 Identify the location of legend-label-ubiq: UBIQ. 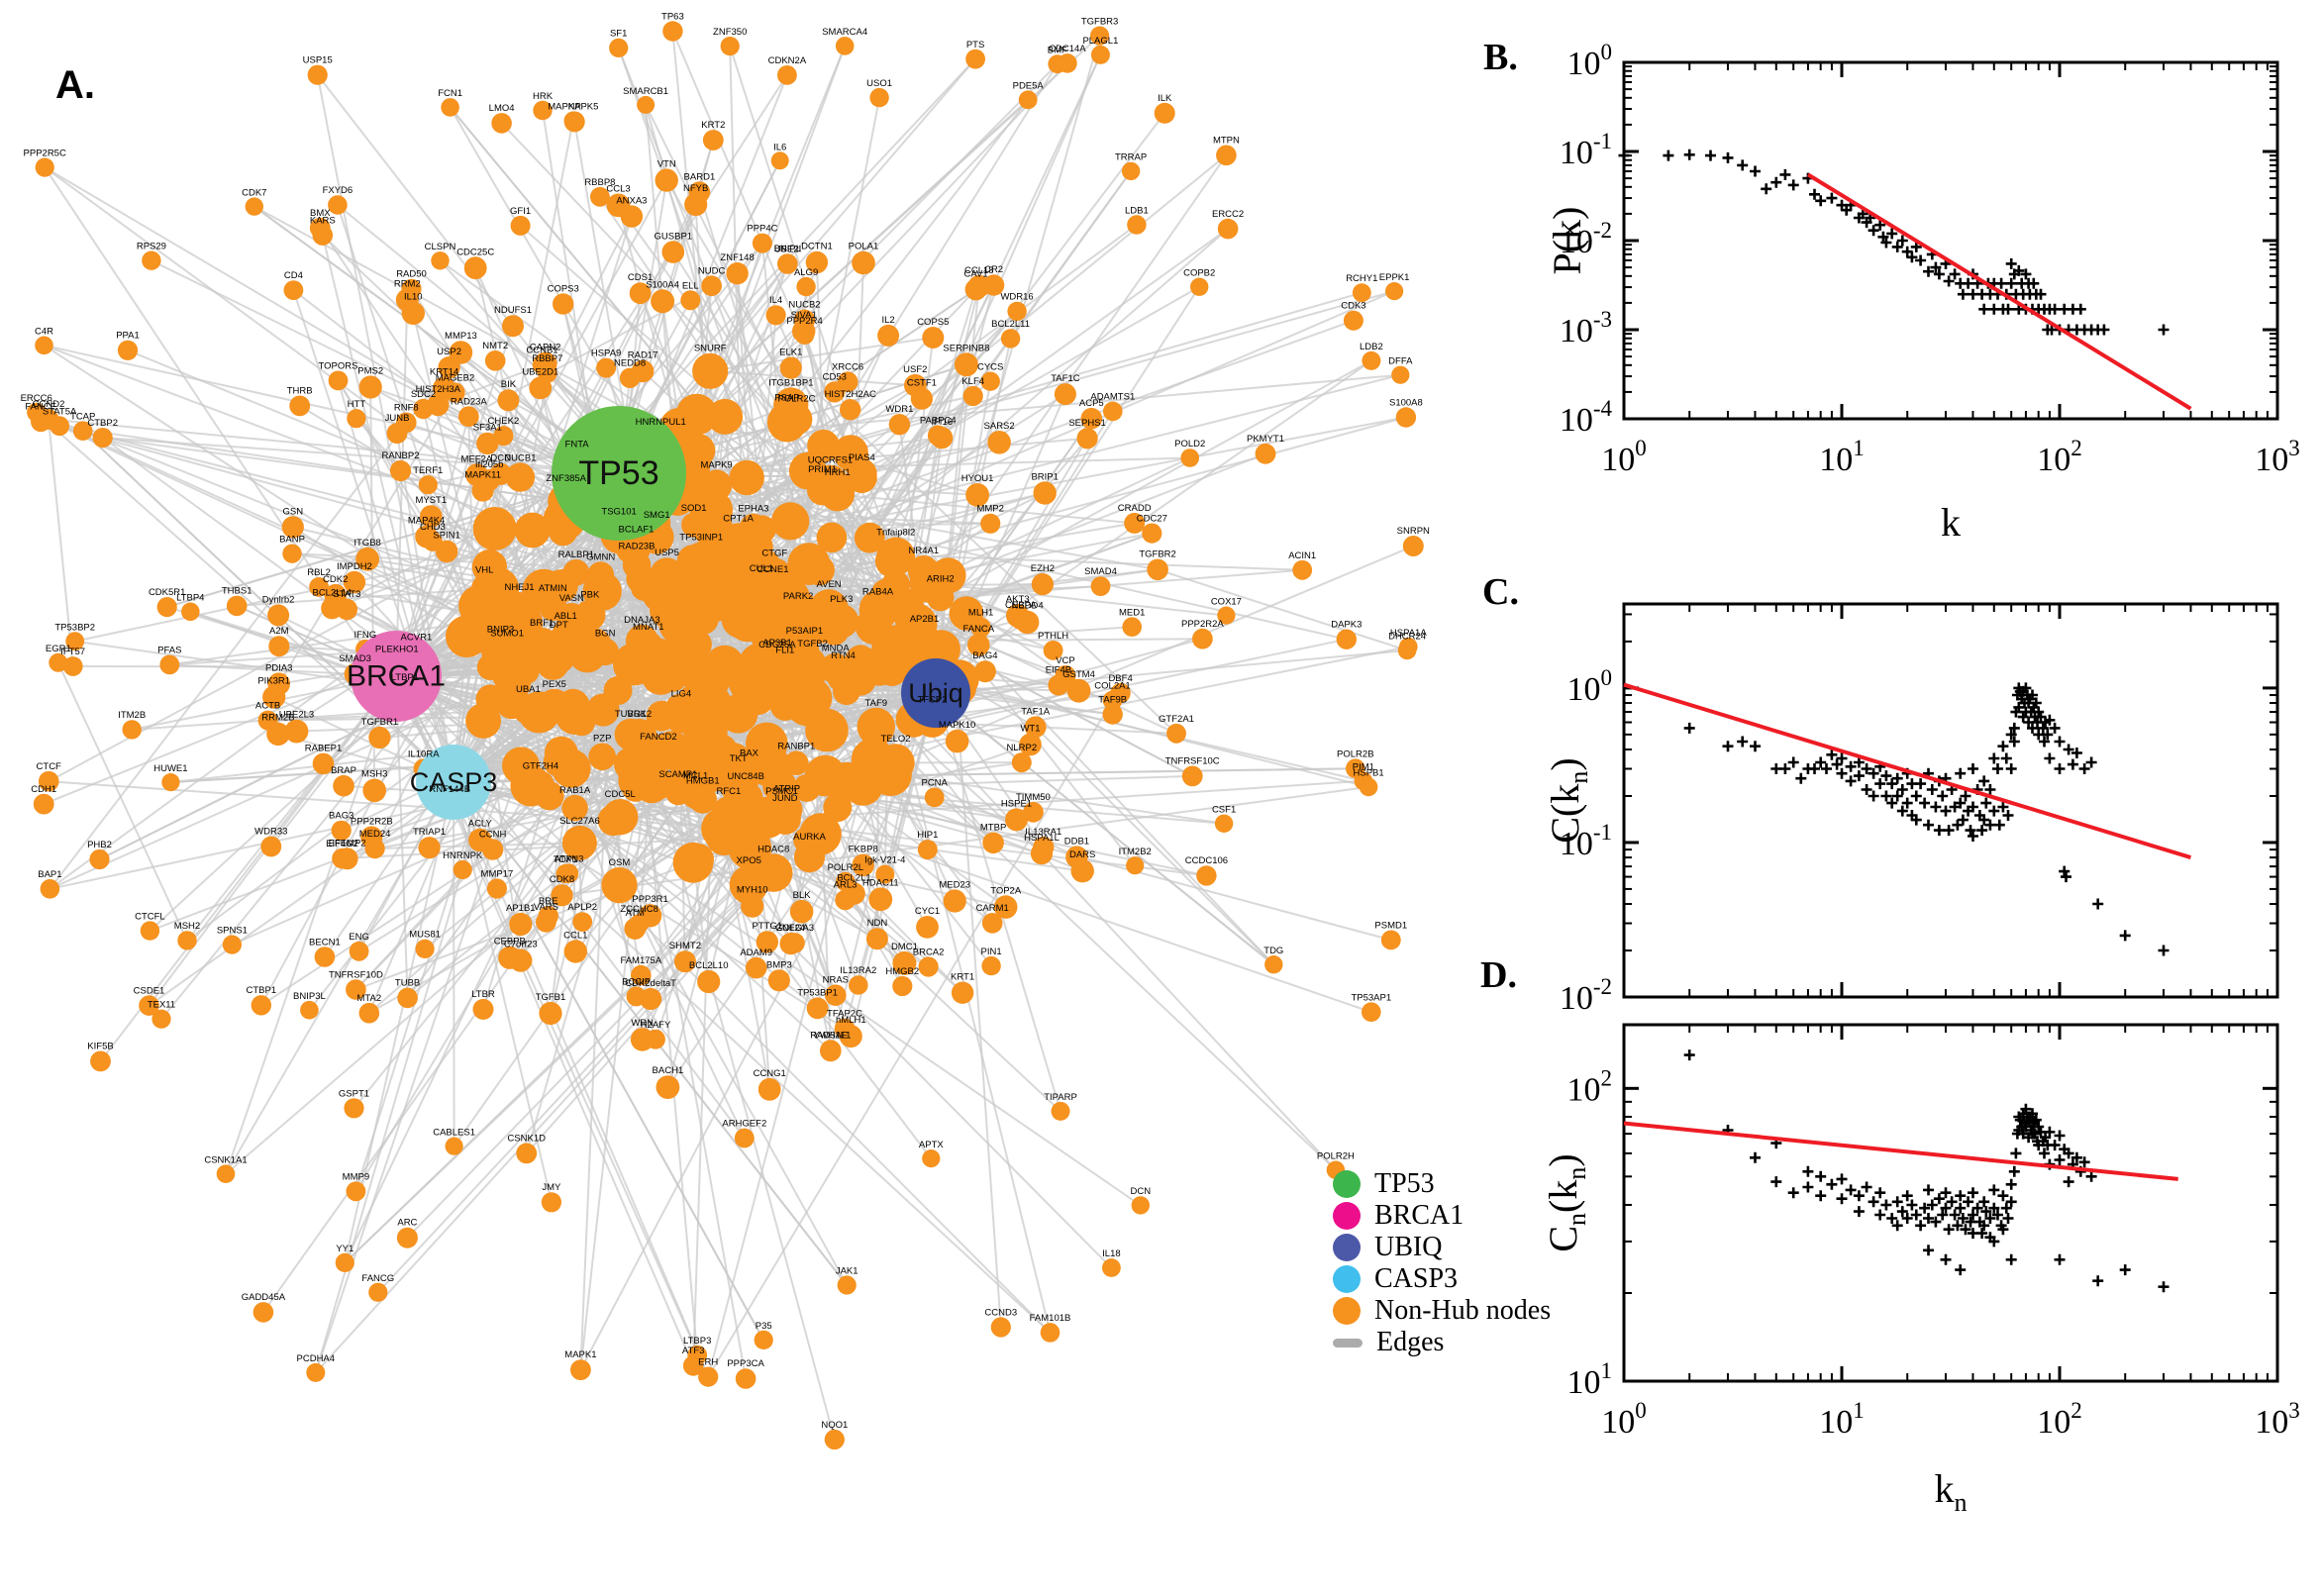
(1408, 1247).